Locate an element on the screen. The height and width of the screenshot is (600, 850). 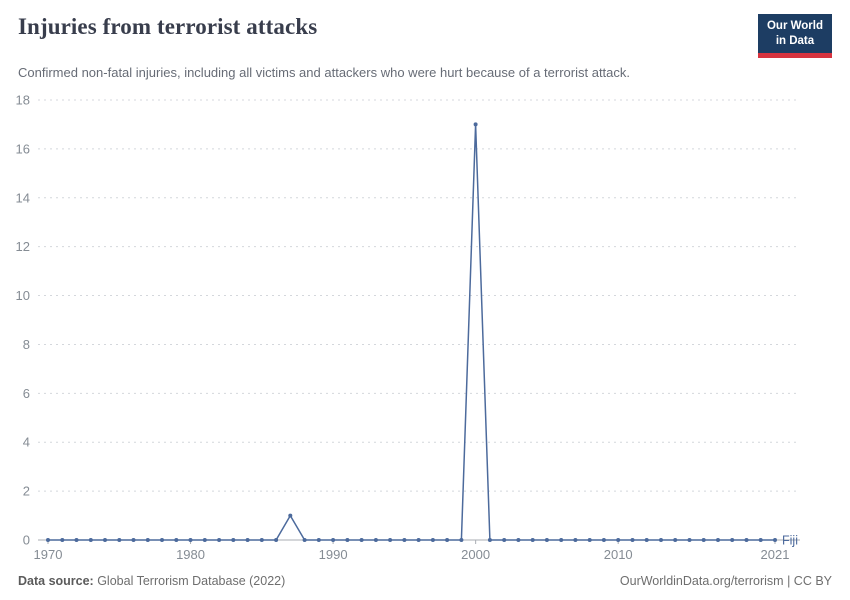
series-label-fiji: Fiji is located at coordinates (790, 540).